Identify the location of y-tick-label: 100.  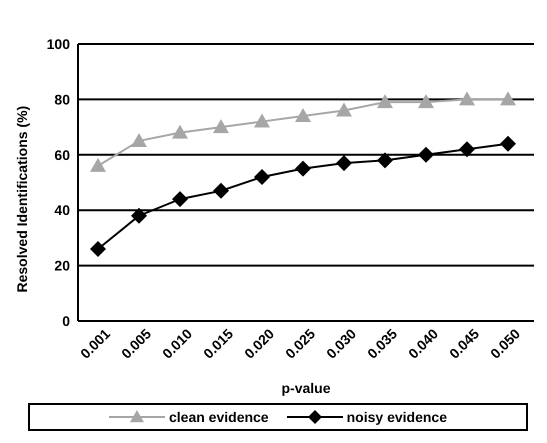
(58, 44).